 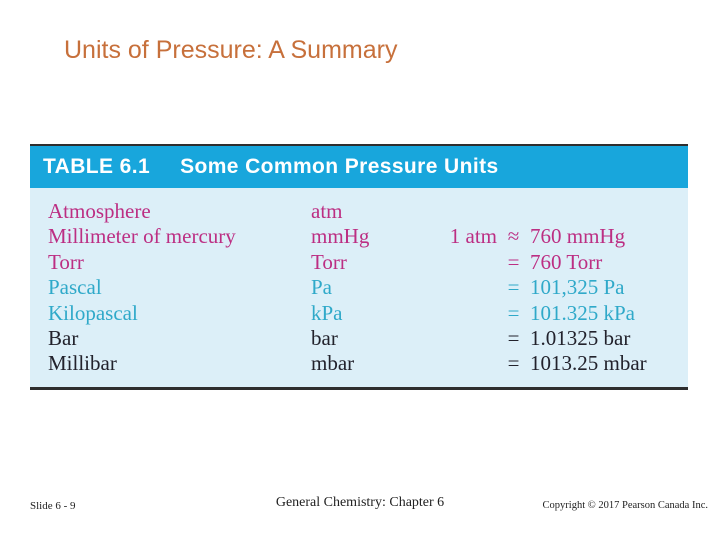 What do you see at coordinates (582, 312) in the screenshot?
I see `conversion-value: 101.325 kPa` at bounding box center [582, 312].